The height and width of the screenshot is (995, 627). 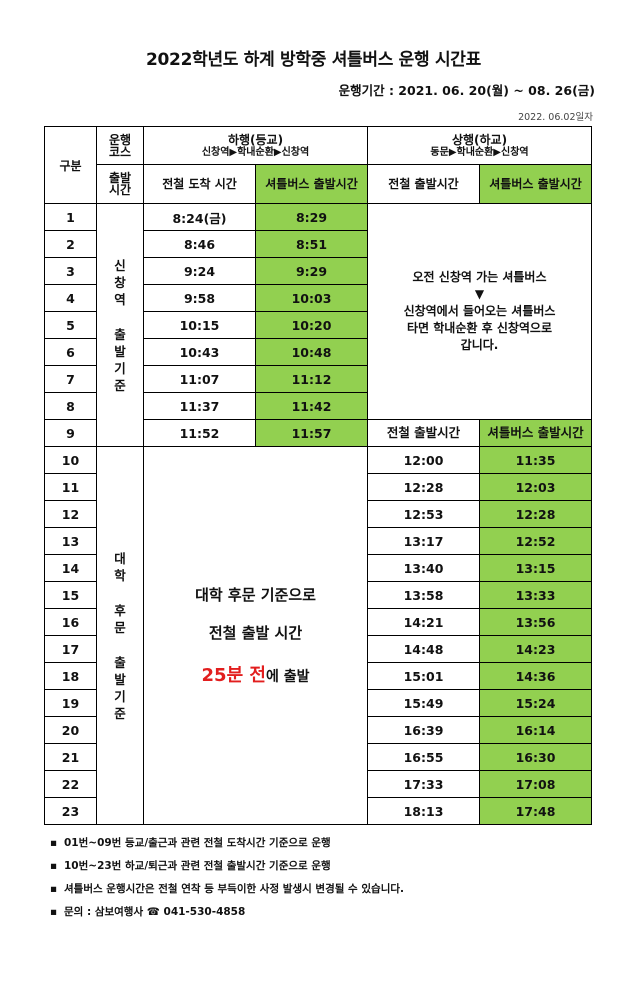 I want to click on row-number: 19, so click(x=70, y=703).